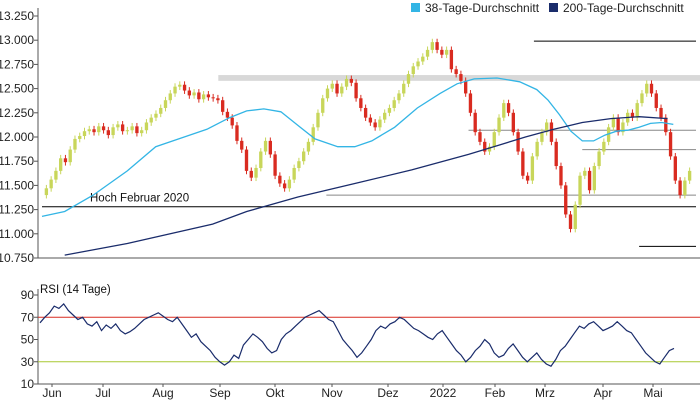 The width and height of the screenshot is (700, 400). Describe the element at coordinates (102, 393) in the screenshot. I see `x-tick-label: Jul` at that location.